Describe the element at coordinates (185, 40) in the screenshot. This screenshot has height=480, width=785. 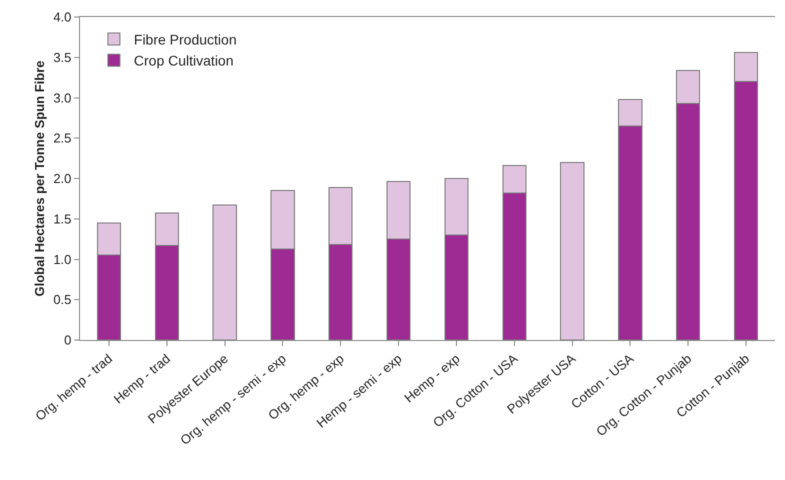
I see `legend-label: Fibre Production` at that location.